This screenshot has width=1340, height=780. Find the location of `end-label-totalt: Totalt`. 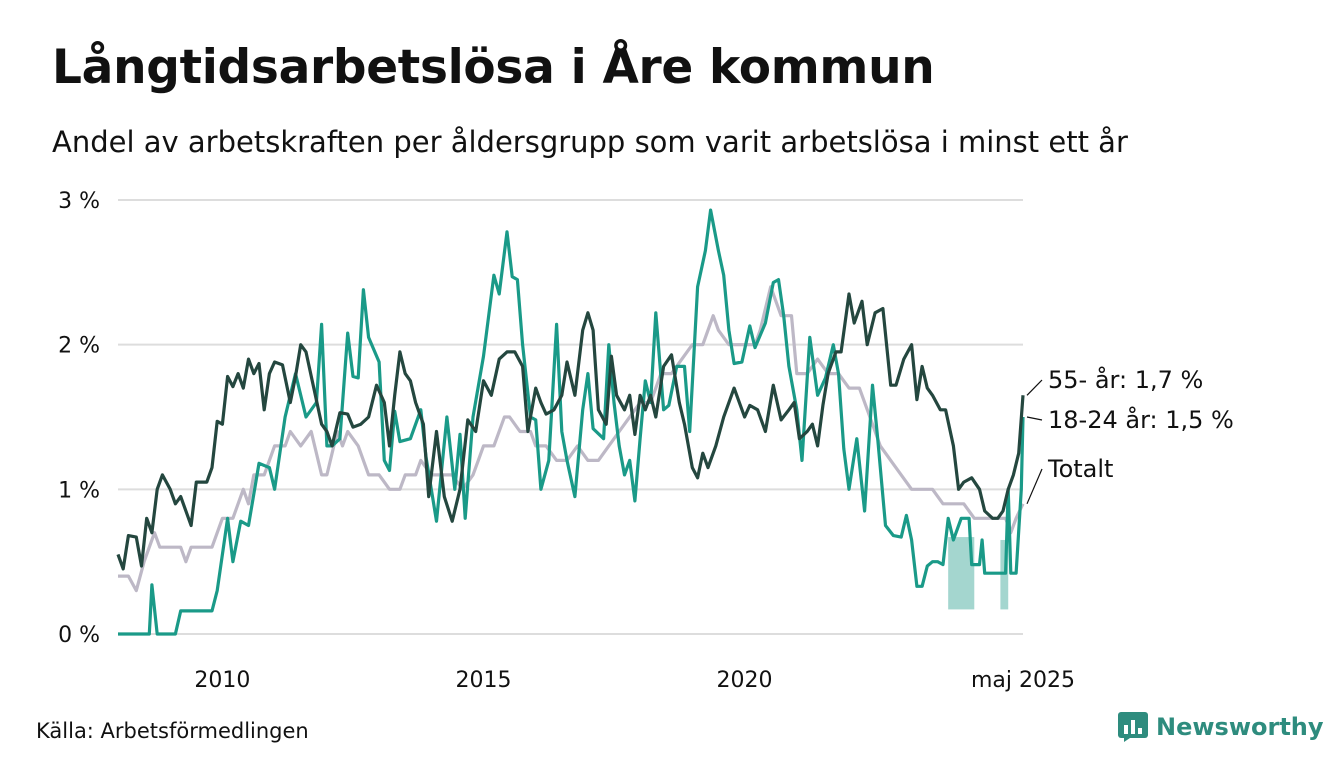

end-label-totalt: Totalt is located at coordinates (1080, 469).